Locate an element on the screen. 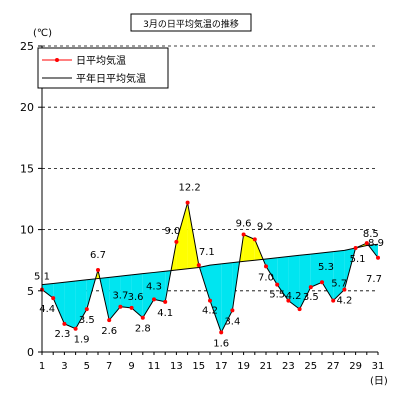 The width and height of the screenshot is (400, 404). chart-title: 3月の日平均気温の推移 is located at coordinates (191, 24).